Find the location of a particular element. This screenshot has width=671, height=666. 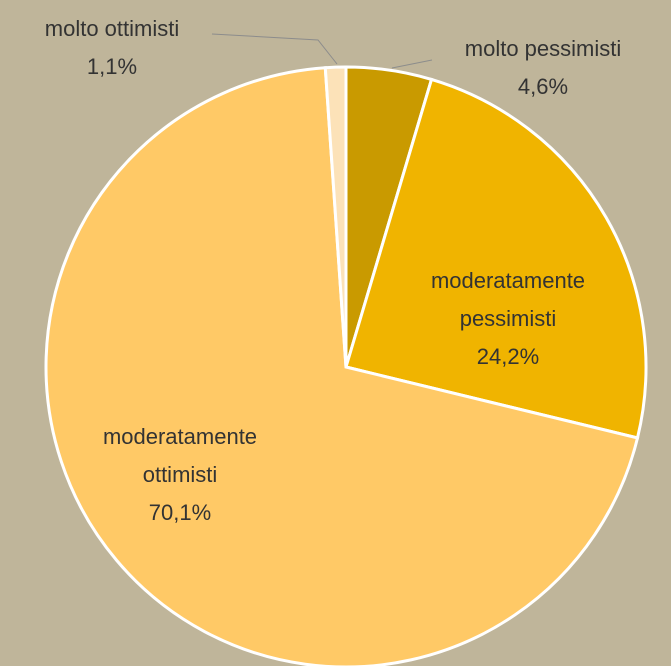

data-label: moderatamente ottimisti 70,1% is located at coordinates (180, 475).